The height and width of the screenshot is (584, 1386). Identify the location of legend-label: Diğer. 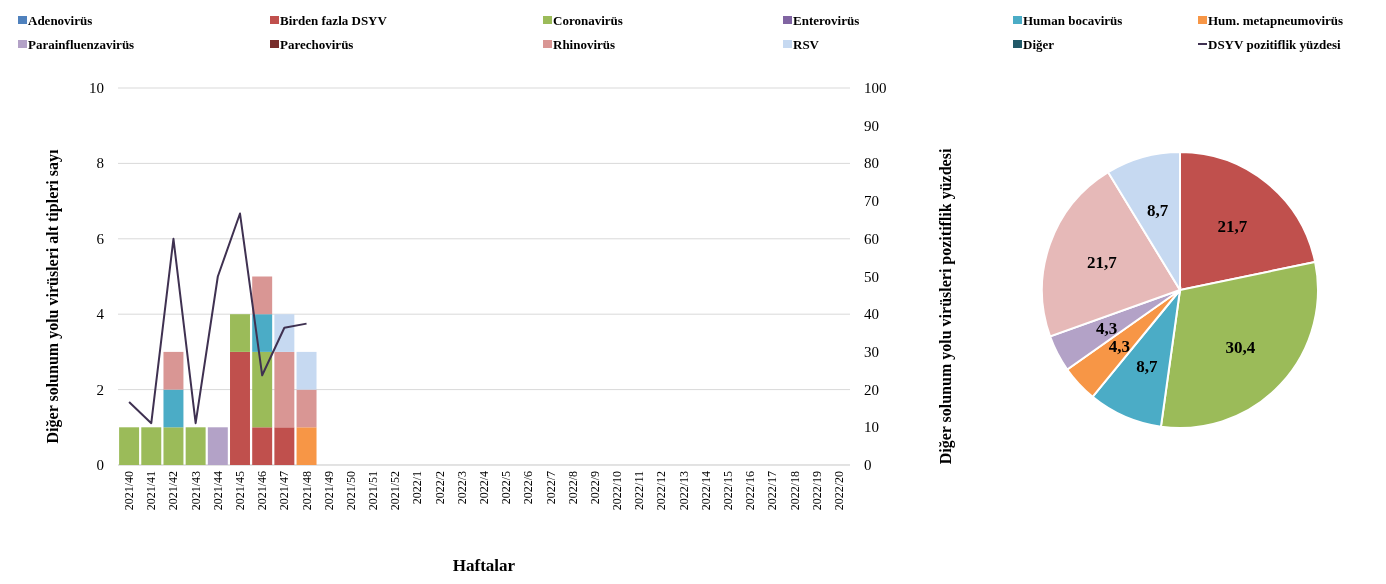
(1039, 44).